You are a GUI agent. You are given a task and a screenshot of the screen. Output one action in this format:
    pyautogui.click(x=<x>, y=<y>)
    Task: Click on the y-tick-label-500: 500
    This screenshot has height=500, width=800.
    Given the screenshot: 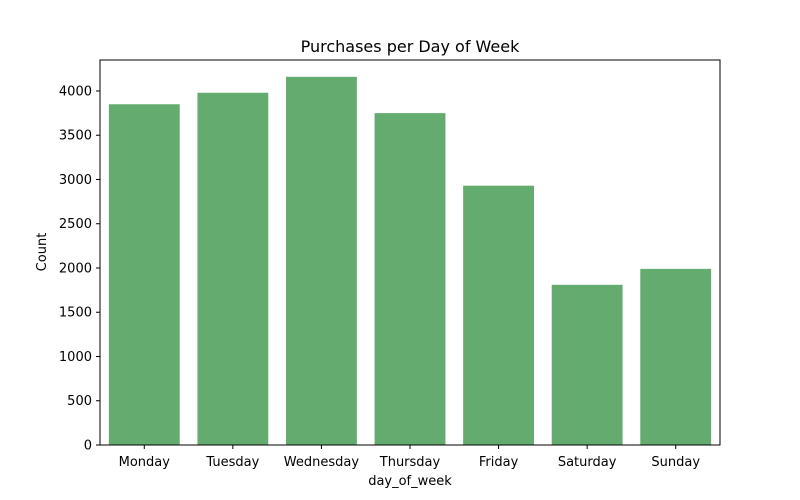 What is the action you would take?
    pyautogui.click(x=79, y=401)
    